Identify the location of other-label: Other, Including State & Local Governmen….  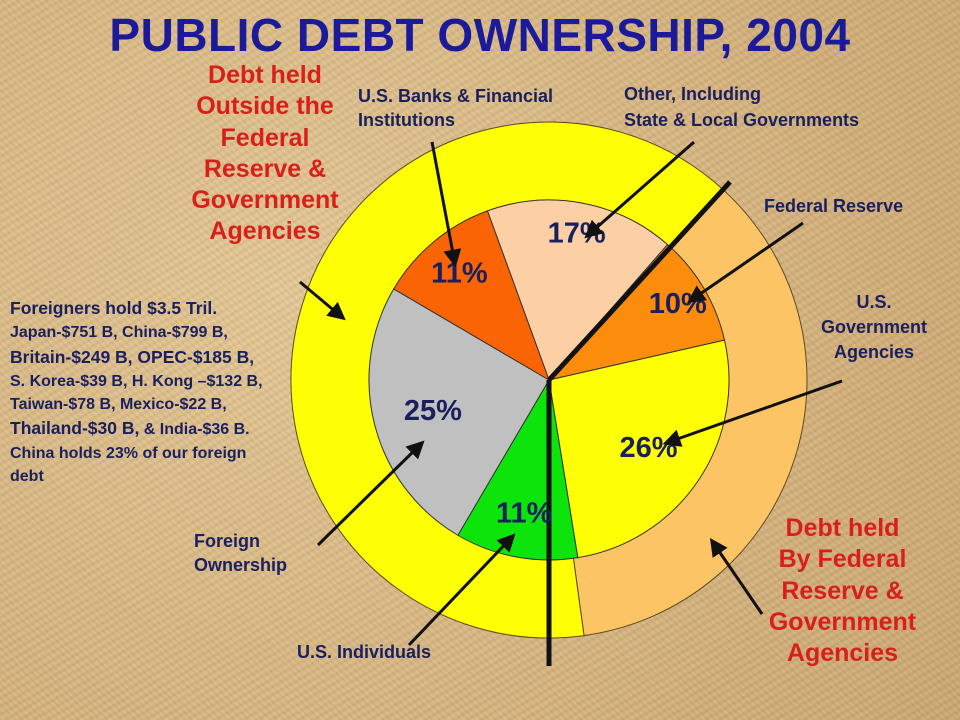
(742, 107).